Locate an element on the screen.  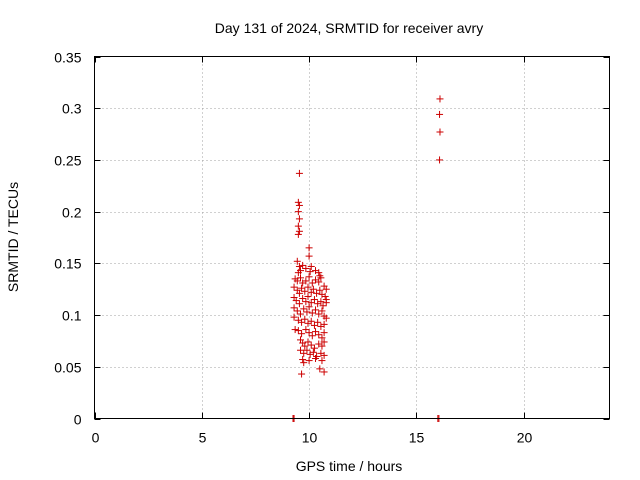
y-axis-label: SRMTID / TECUs is located at coordinates (13, 237).